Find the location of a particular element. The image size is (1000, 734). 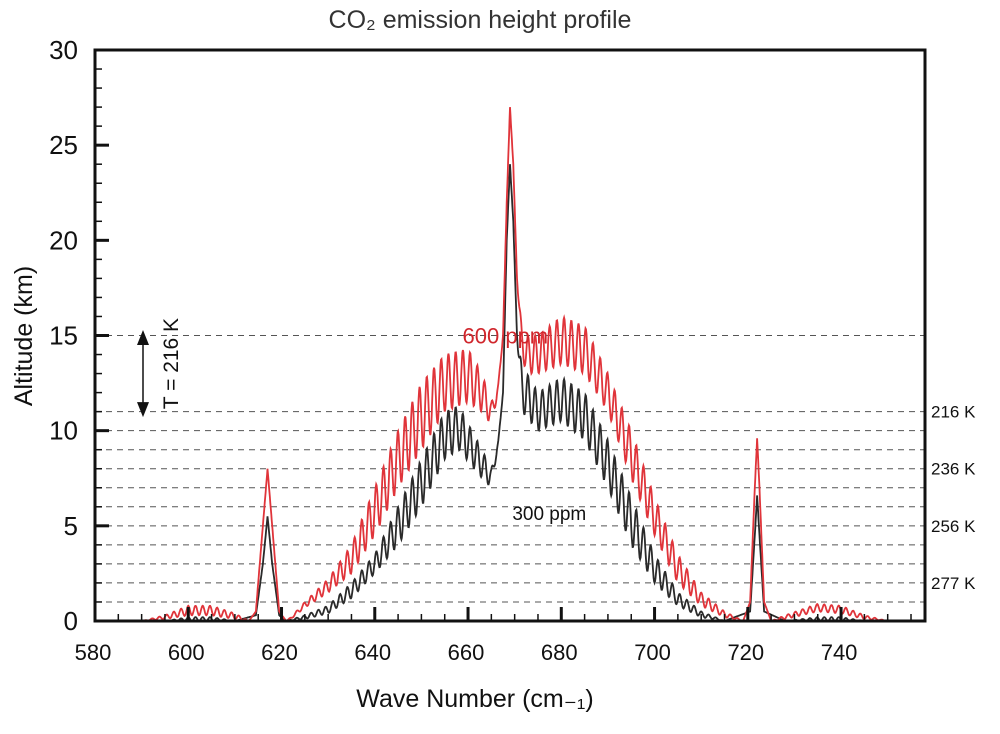

y-tick-label: 5 is located at coordinates (71, 526).